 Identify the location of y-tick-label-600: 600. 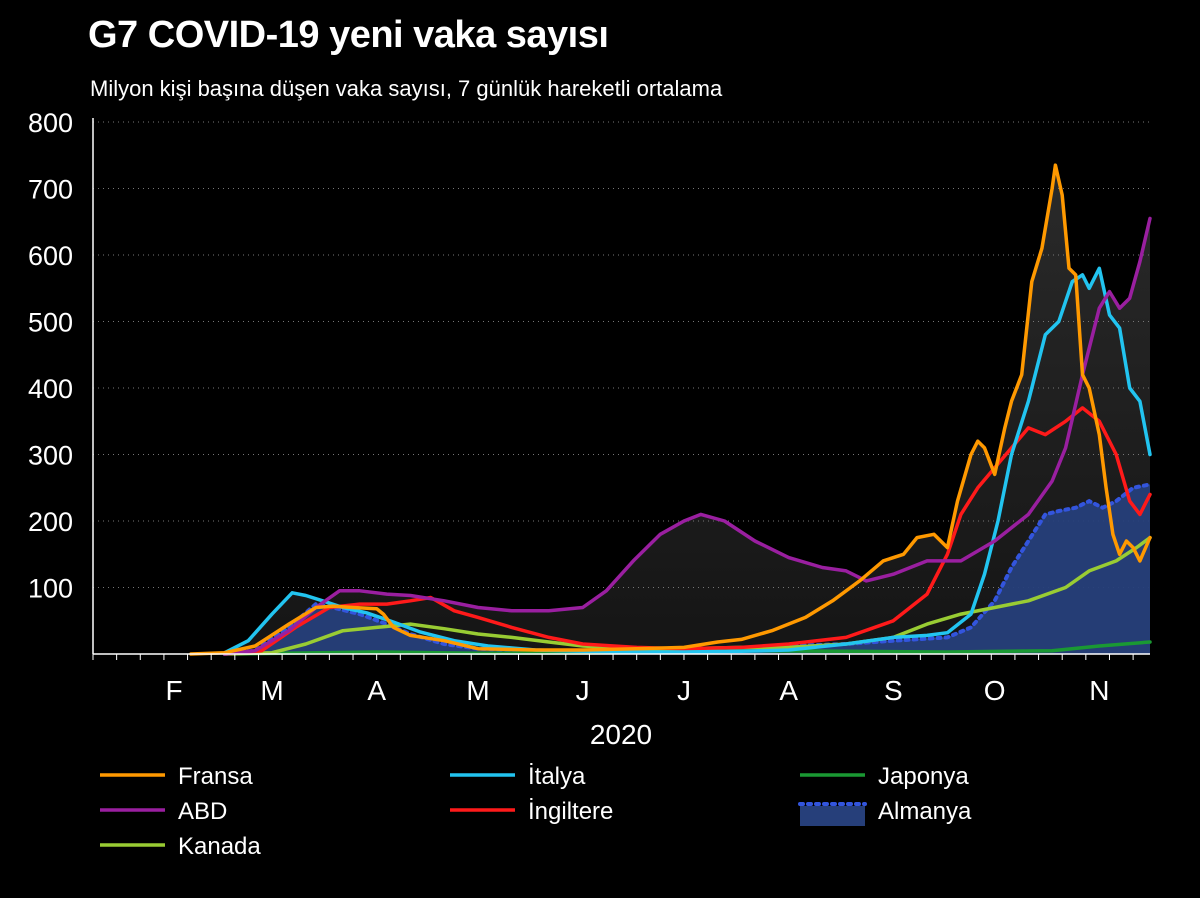
(50, 256).